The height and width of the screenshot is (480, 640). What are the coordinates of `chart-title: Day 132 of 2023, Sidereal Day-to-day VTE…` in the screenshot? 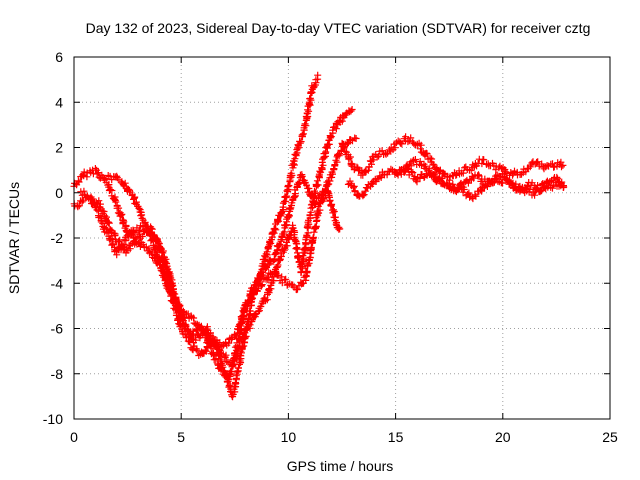 It's located at (338, 28).